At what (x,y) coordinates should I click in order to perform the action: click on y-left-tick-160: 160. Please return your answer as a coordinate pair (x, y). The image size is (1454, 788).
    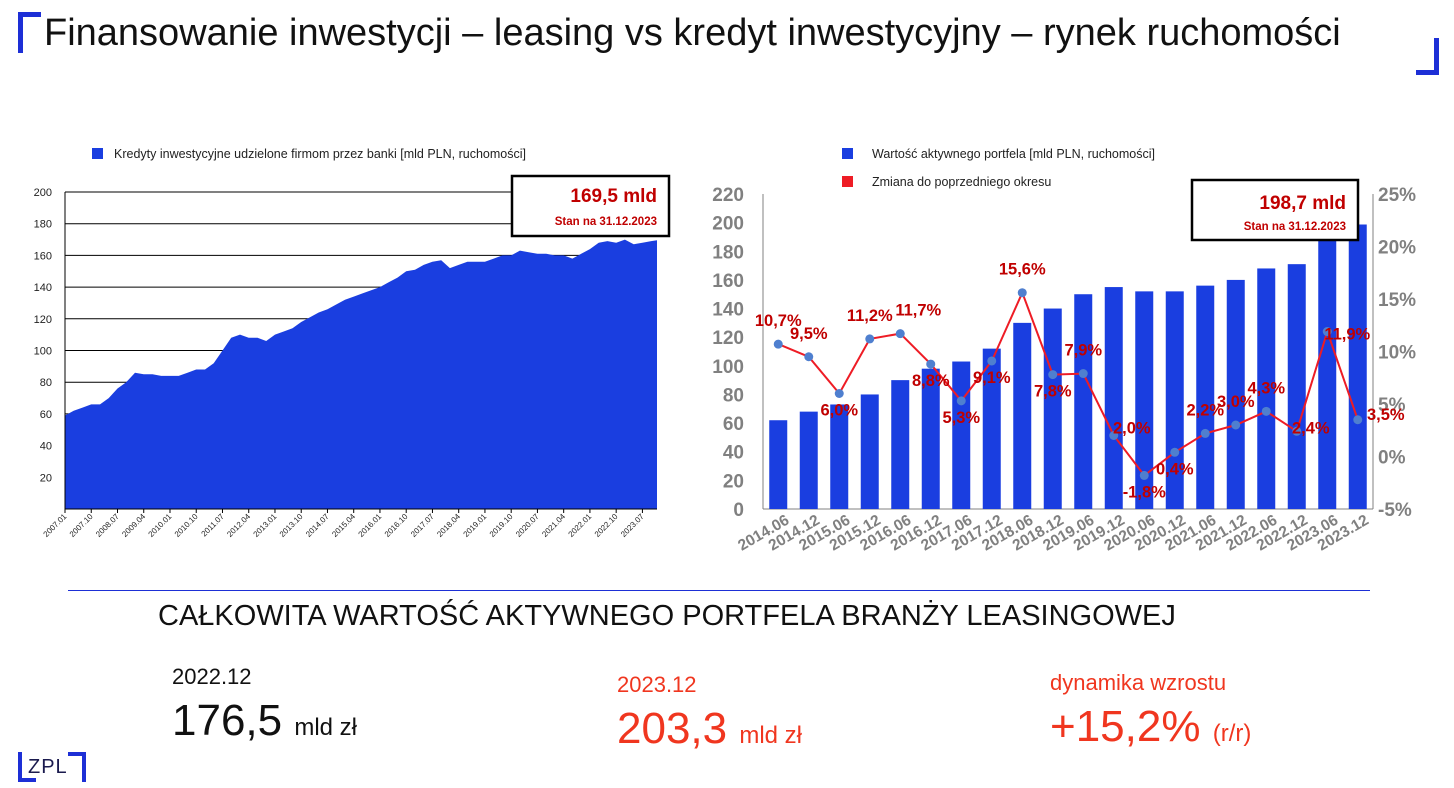
    Looking at the image, I should click on (728, 281).